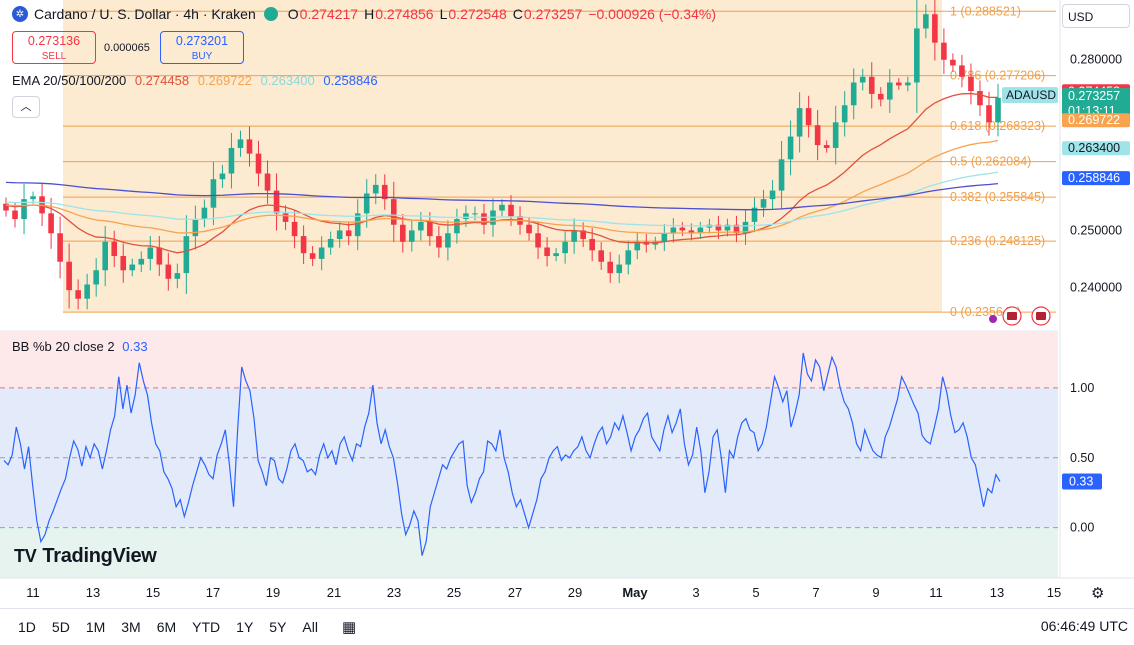 The image size is (1134, 645). I want to click on x-tick-label: 3, so click(695, 592).